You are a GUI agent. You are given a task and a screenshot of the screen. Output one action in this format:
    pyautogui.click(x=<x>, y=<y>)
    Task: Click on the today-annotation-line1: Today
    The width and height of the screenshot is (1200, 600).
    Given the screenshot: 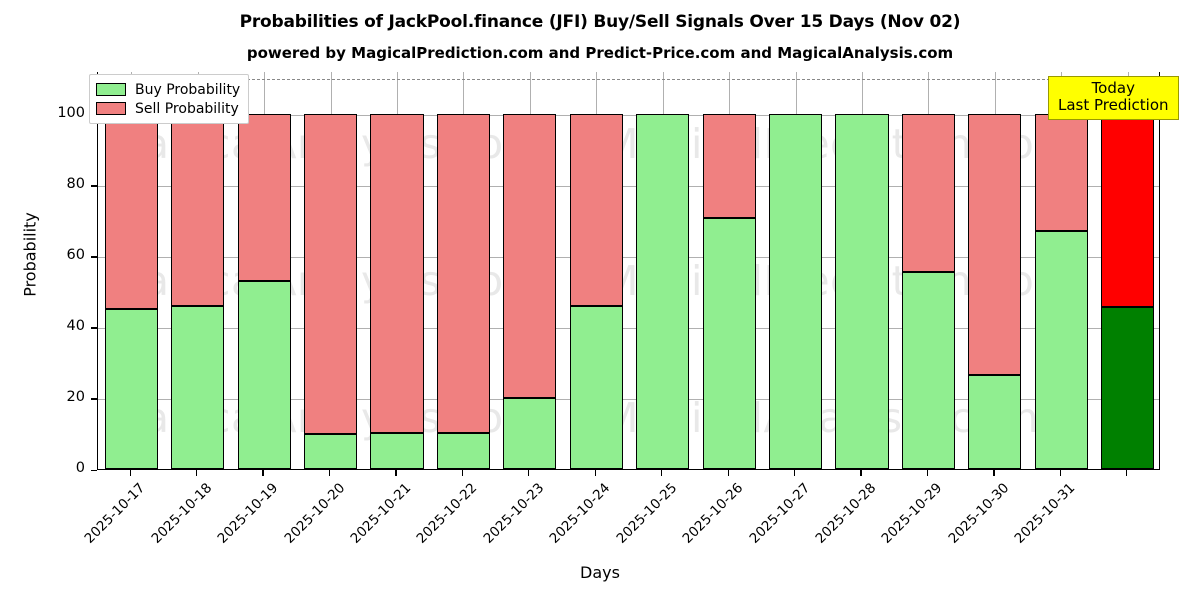 What is the action you would take?
    pyautogui.click(x=1113, y=88)
    